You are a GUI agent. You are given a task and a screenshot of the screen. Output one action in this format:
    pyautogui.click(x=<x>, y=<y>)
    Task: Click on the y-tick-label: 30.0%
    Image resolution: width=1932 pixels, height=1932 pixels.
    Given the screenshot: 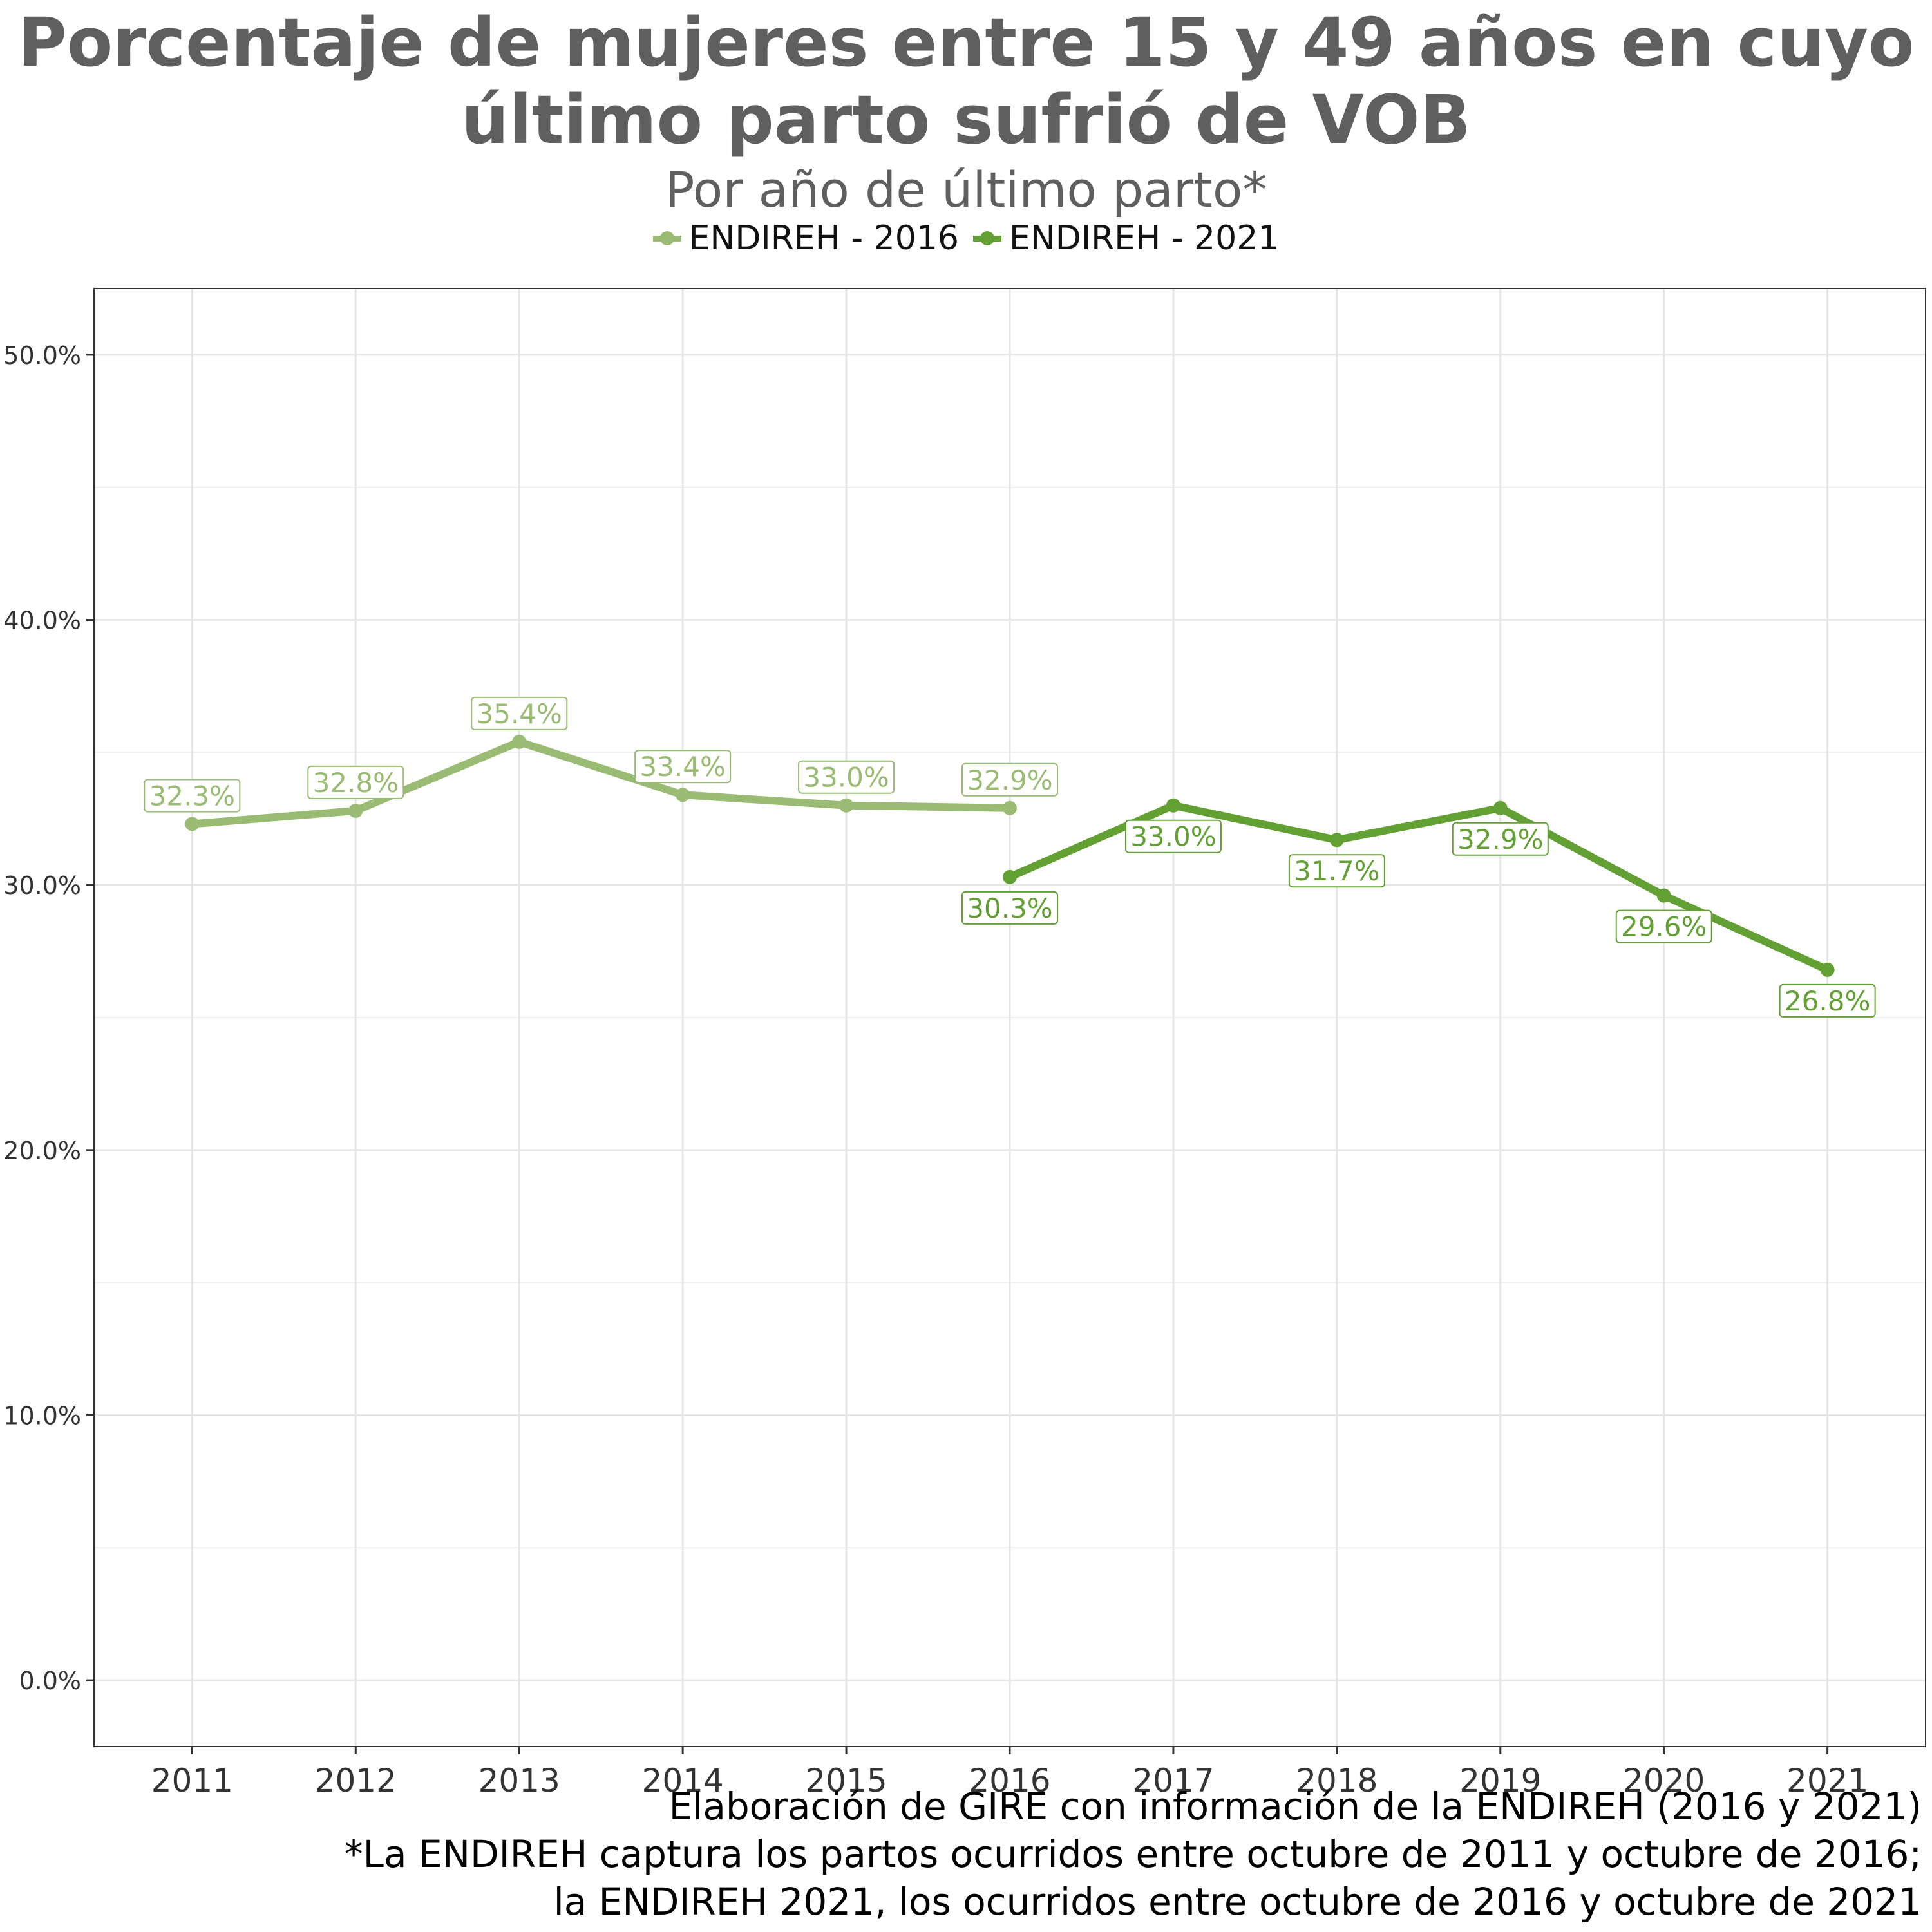 What is the action you would take?
    pyautogui.click(x=42, y=885)
    